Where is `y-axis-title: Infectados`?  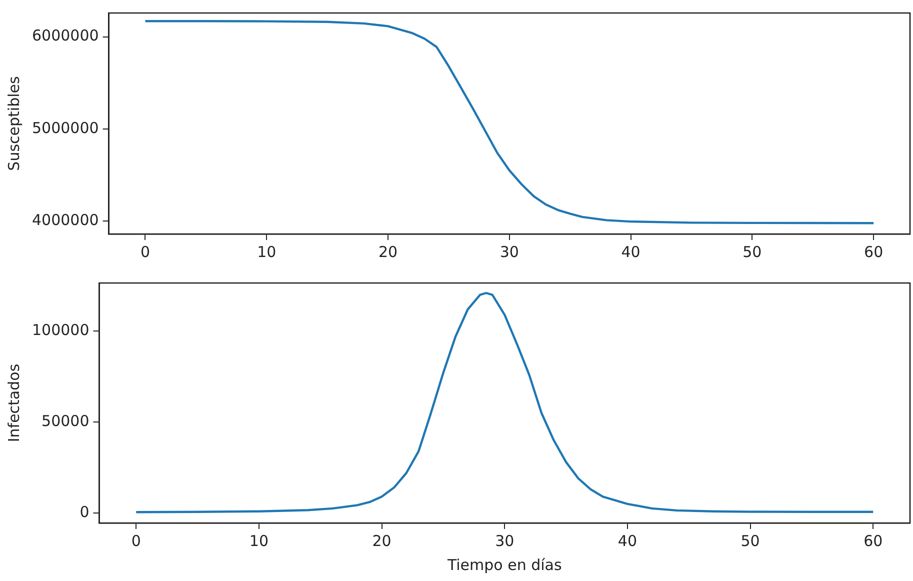 y-axis-title: Infectados is located at coordinates (13, 403).